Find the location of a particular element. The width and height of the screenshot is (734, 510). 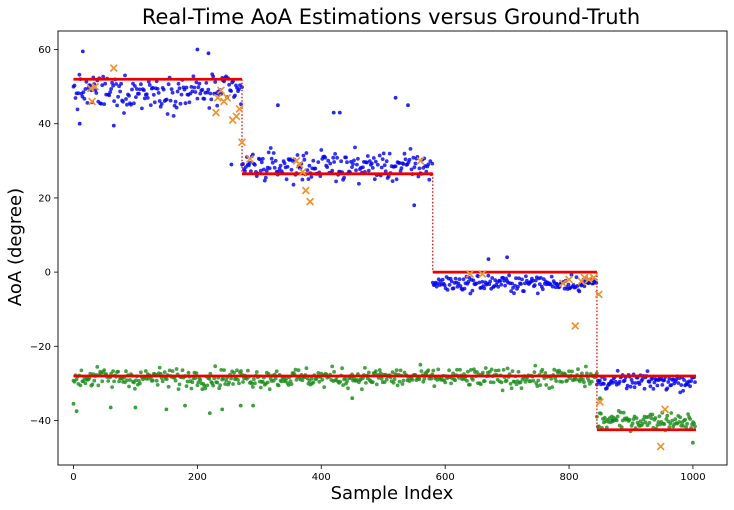

y-tick-label: −20 is located at coordinates (40, 347).